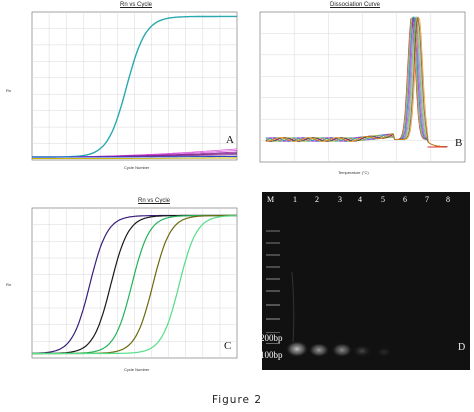  Describe the element at coordinates (9, 90) in the screenshot. I see `panel-a-ylabel: Rn` at that location.